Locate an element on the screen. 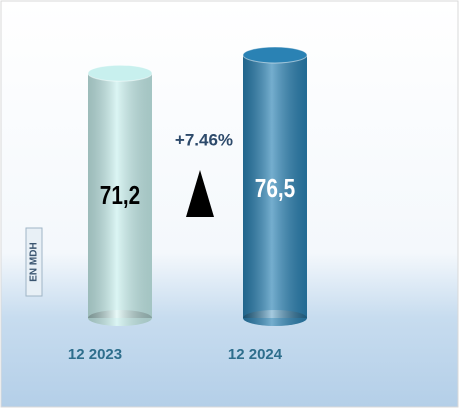 Image resolution: width=459 pixels, height=408 pixels. axis-label-box is located at coordinates (34, 262).